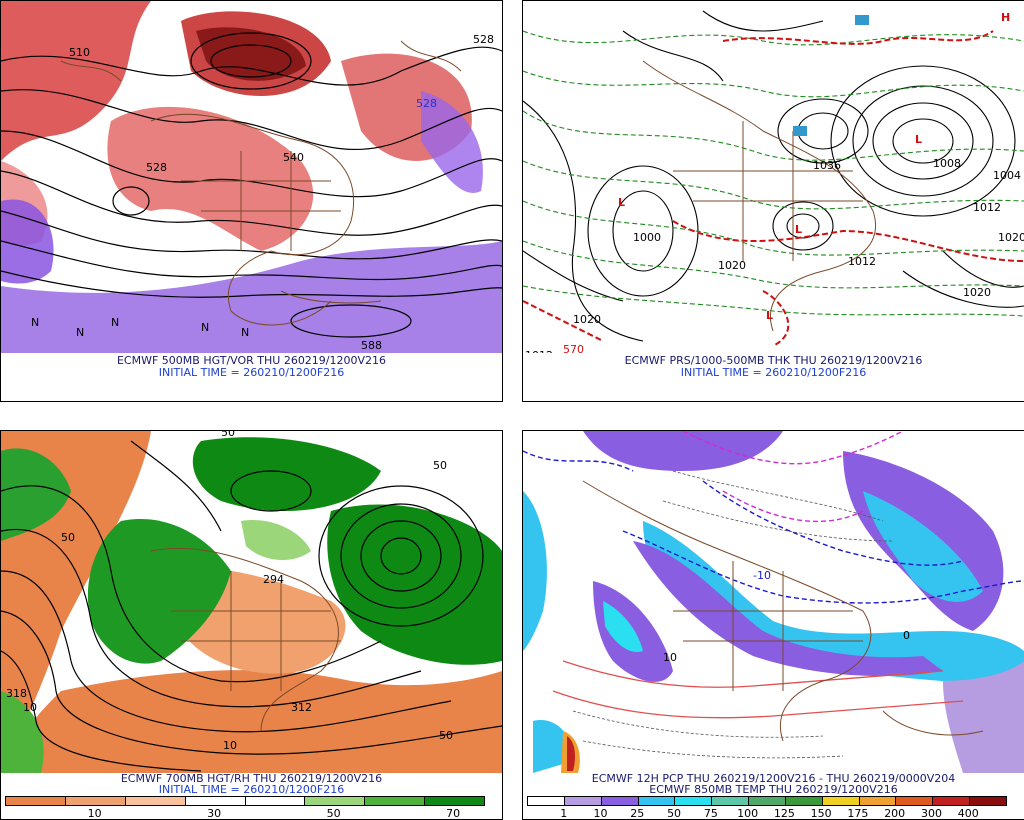 This screenshot has height=820, width=1024. What do you see at coordinates (251, 789) in the screenshot?
I see `p3-caption-init: INITIAL TIME = 260210/1200F216` at bounding box center [251, 789].